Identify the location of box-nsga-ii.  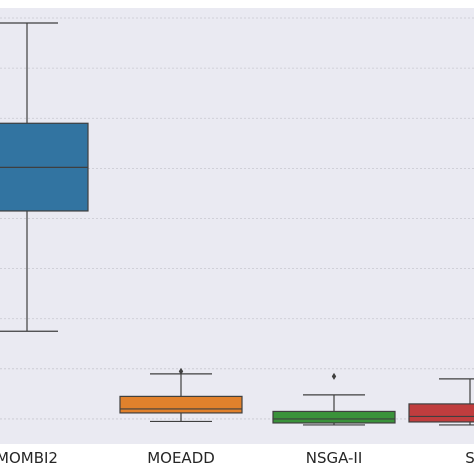
(334, 399).